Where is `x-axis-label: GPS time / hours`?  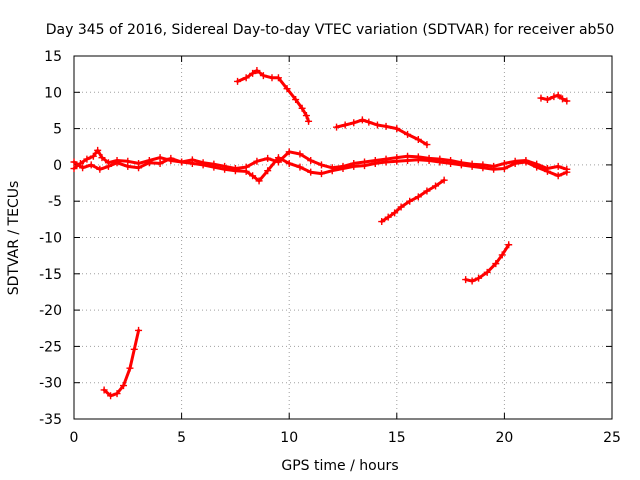
x-axis-label: GPS time / hours is located at coordinates (339, 466).